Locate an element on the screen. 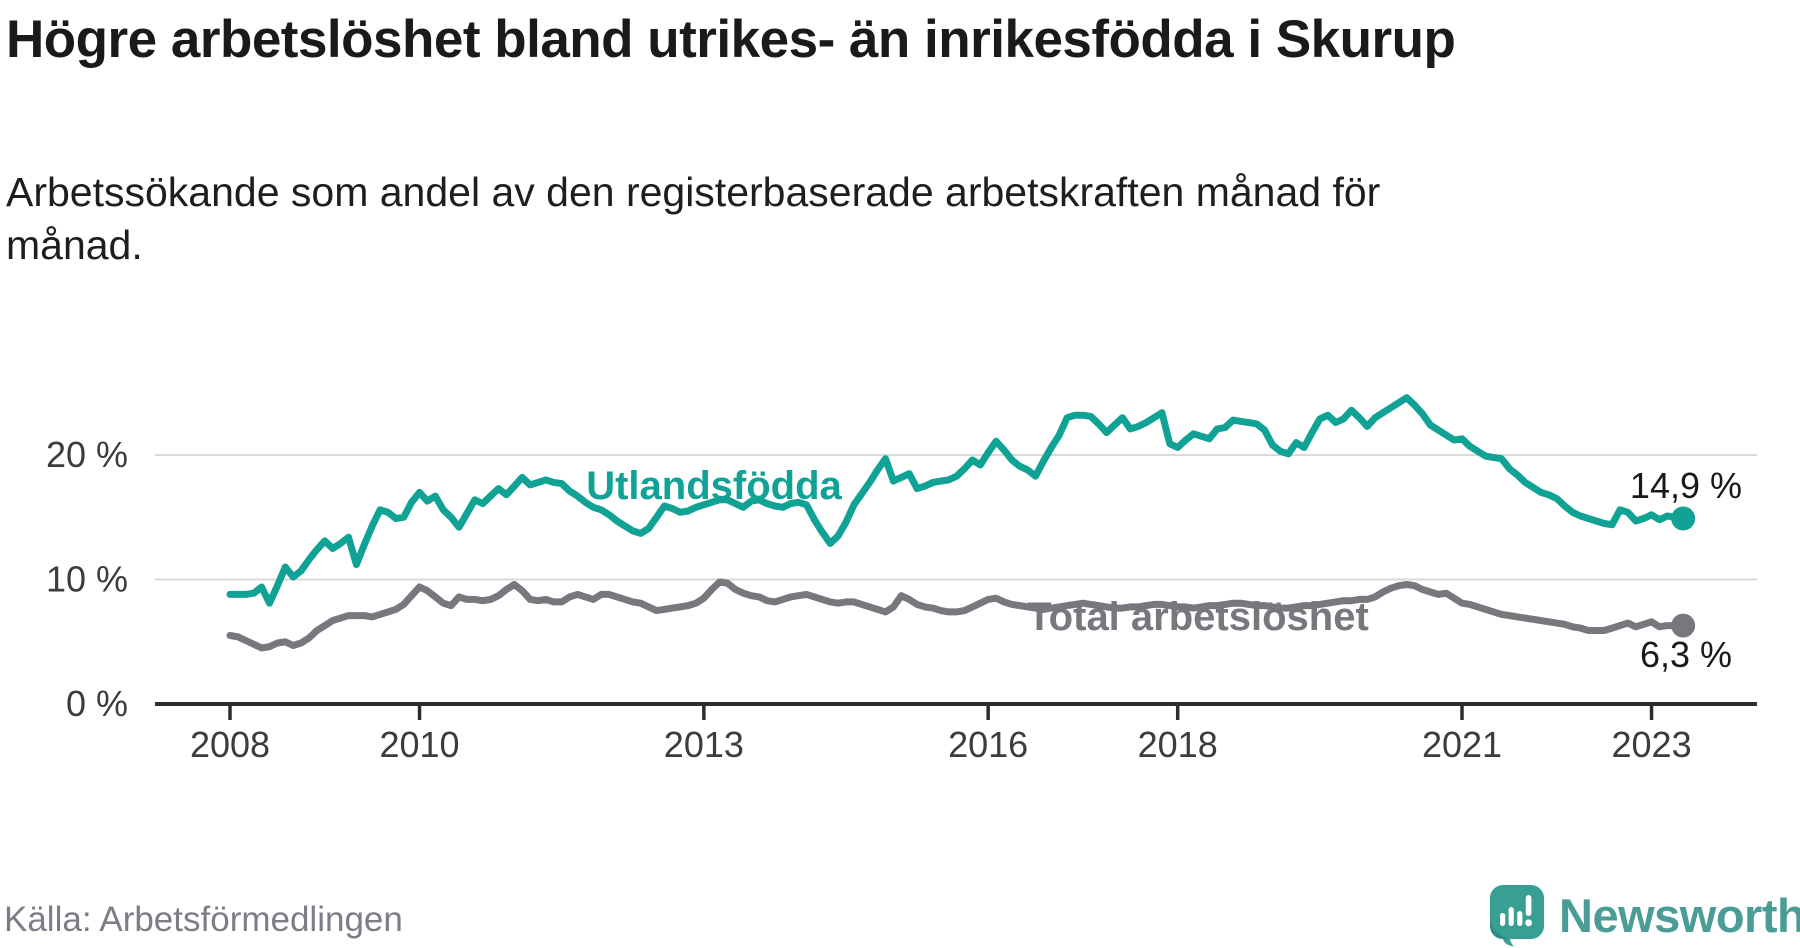  x-axis is located at coordinates (956, 711).